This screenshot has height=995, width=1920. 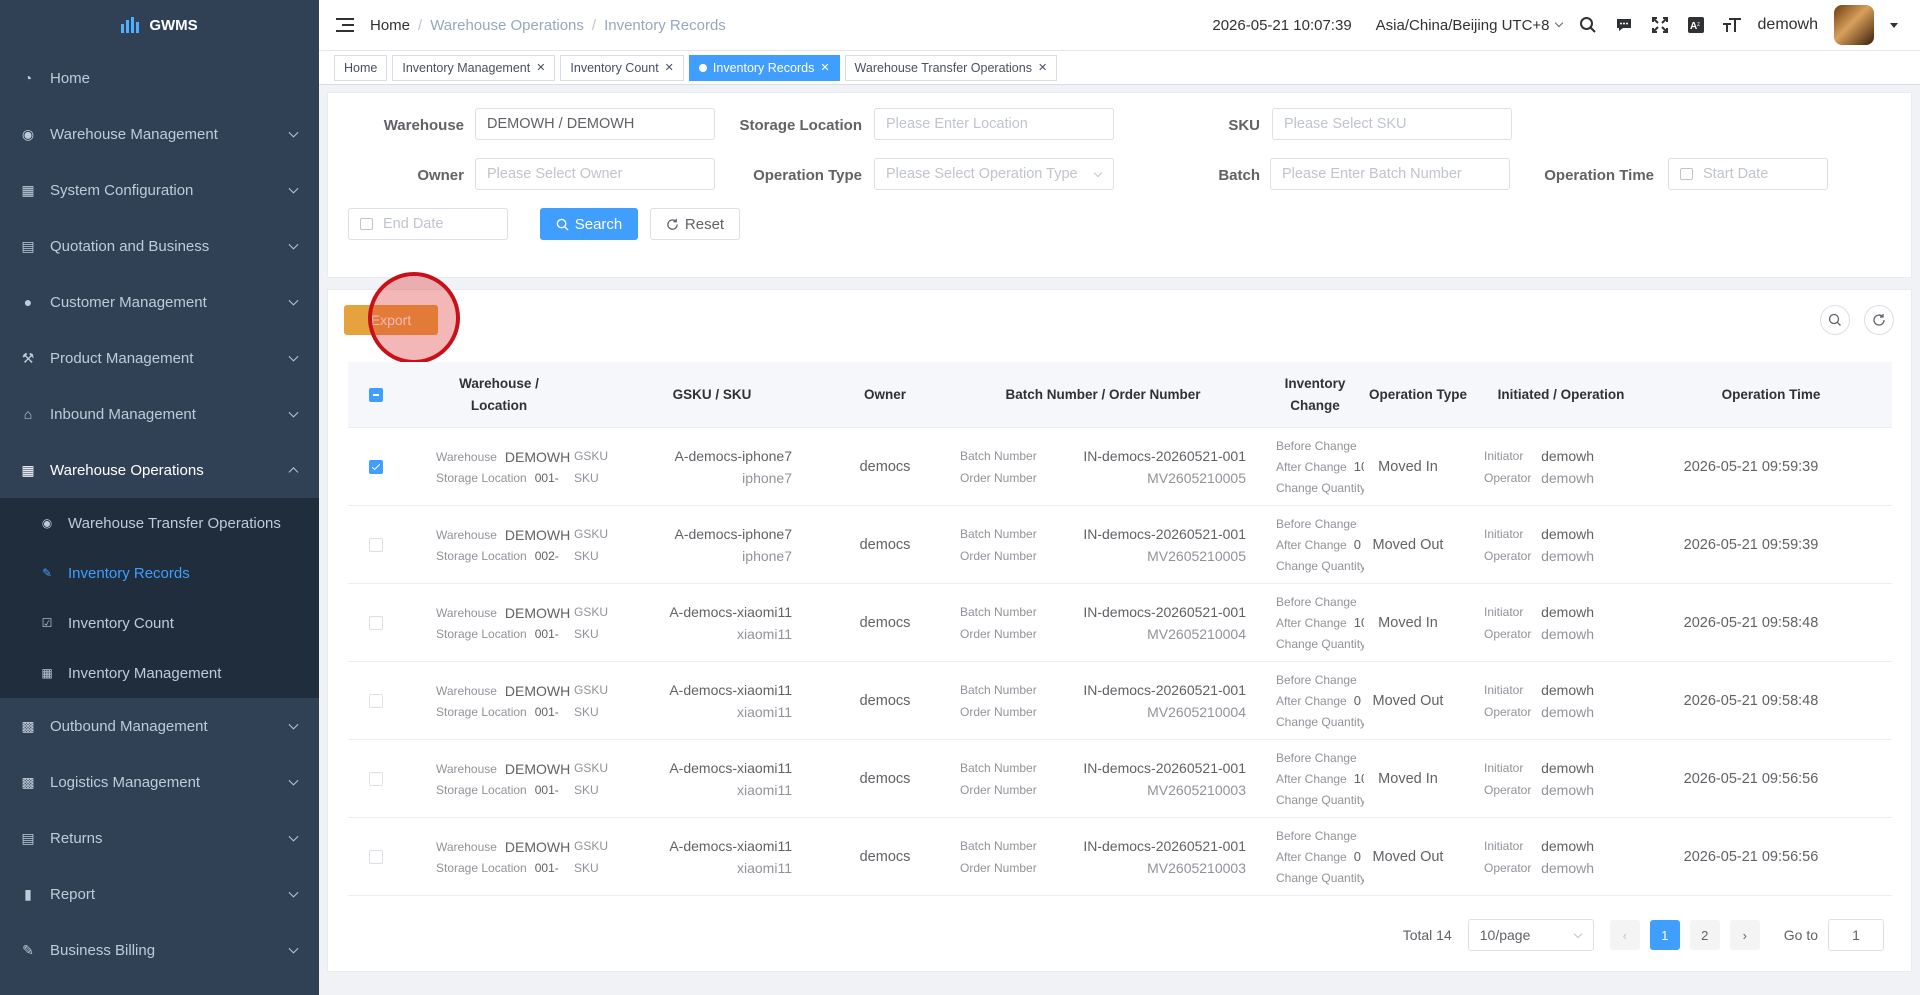 What do you see at coordinates (951, 67) in the screenshot?
I see `tab-warehouse-transfer: Warehouse Transfer Operations ✕` at bounding box center [951, 67].